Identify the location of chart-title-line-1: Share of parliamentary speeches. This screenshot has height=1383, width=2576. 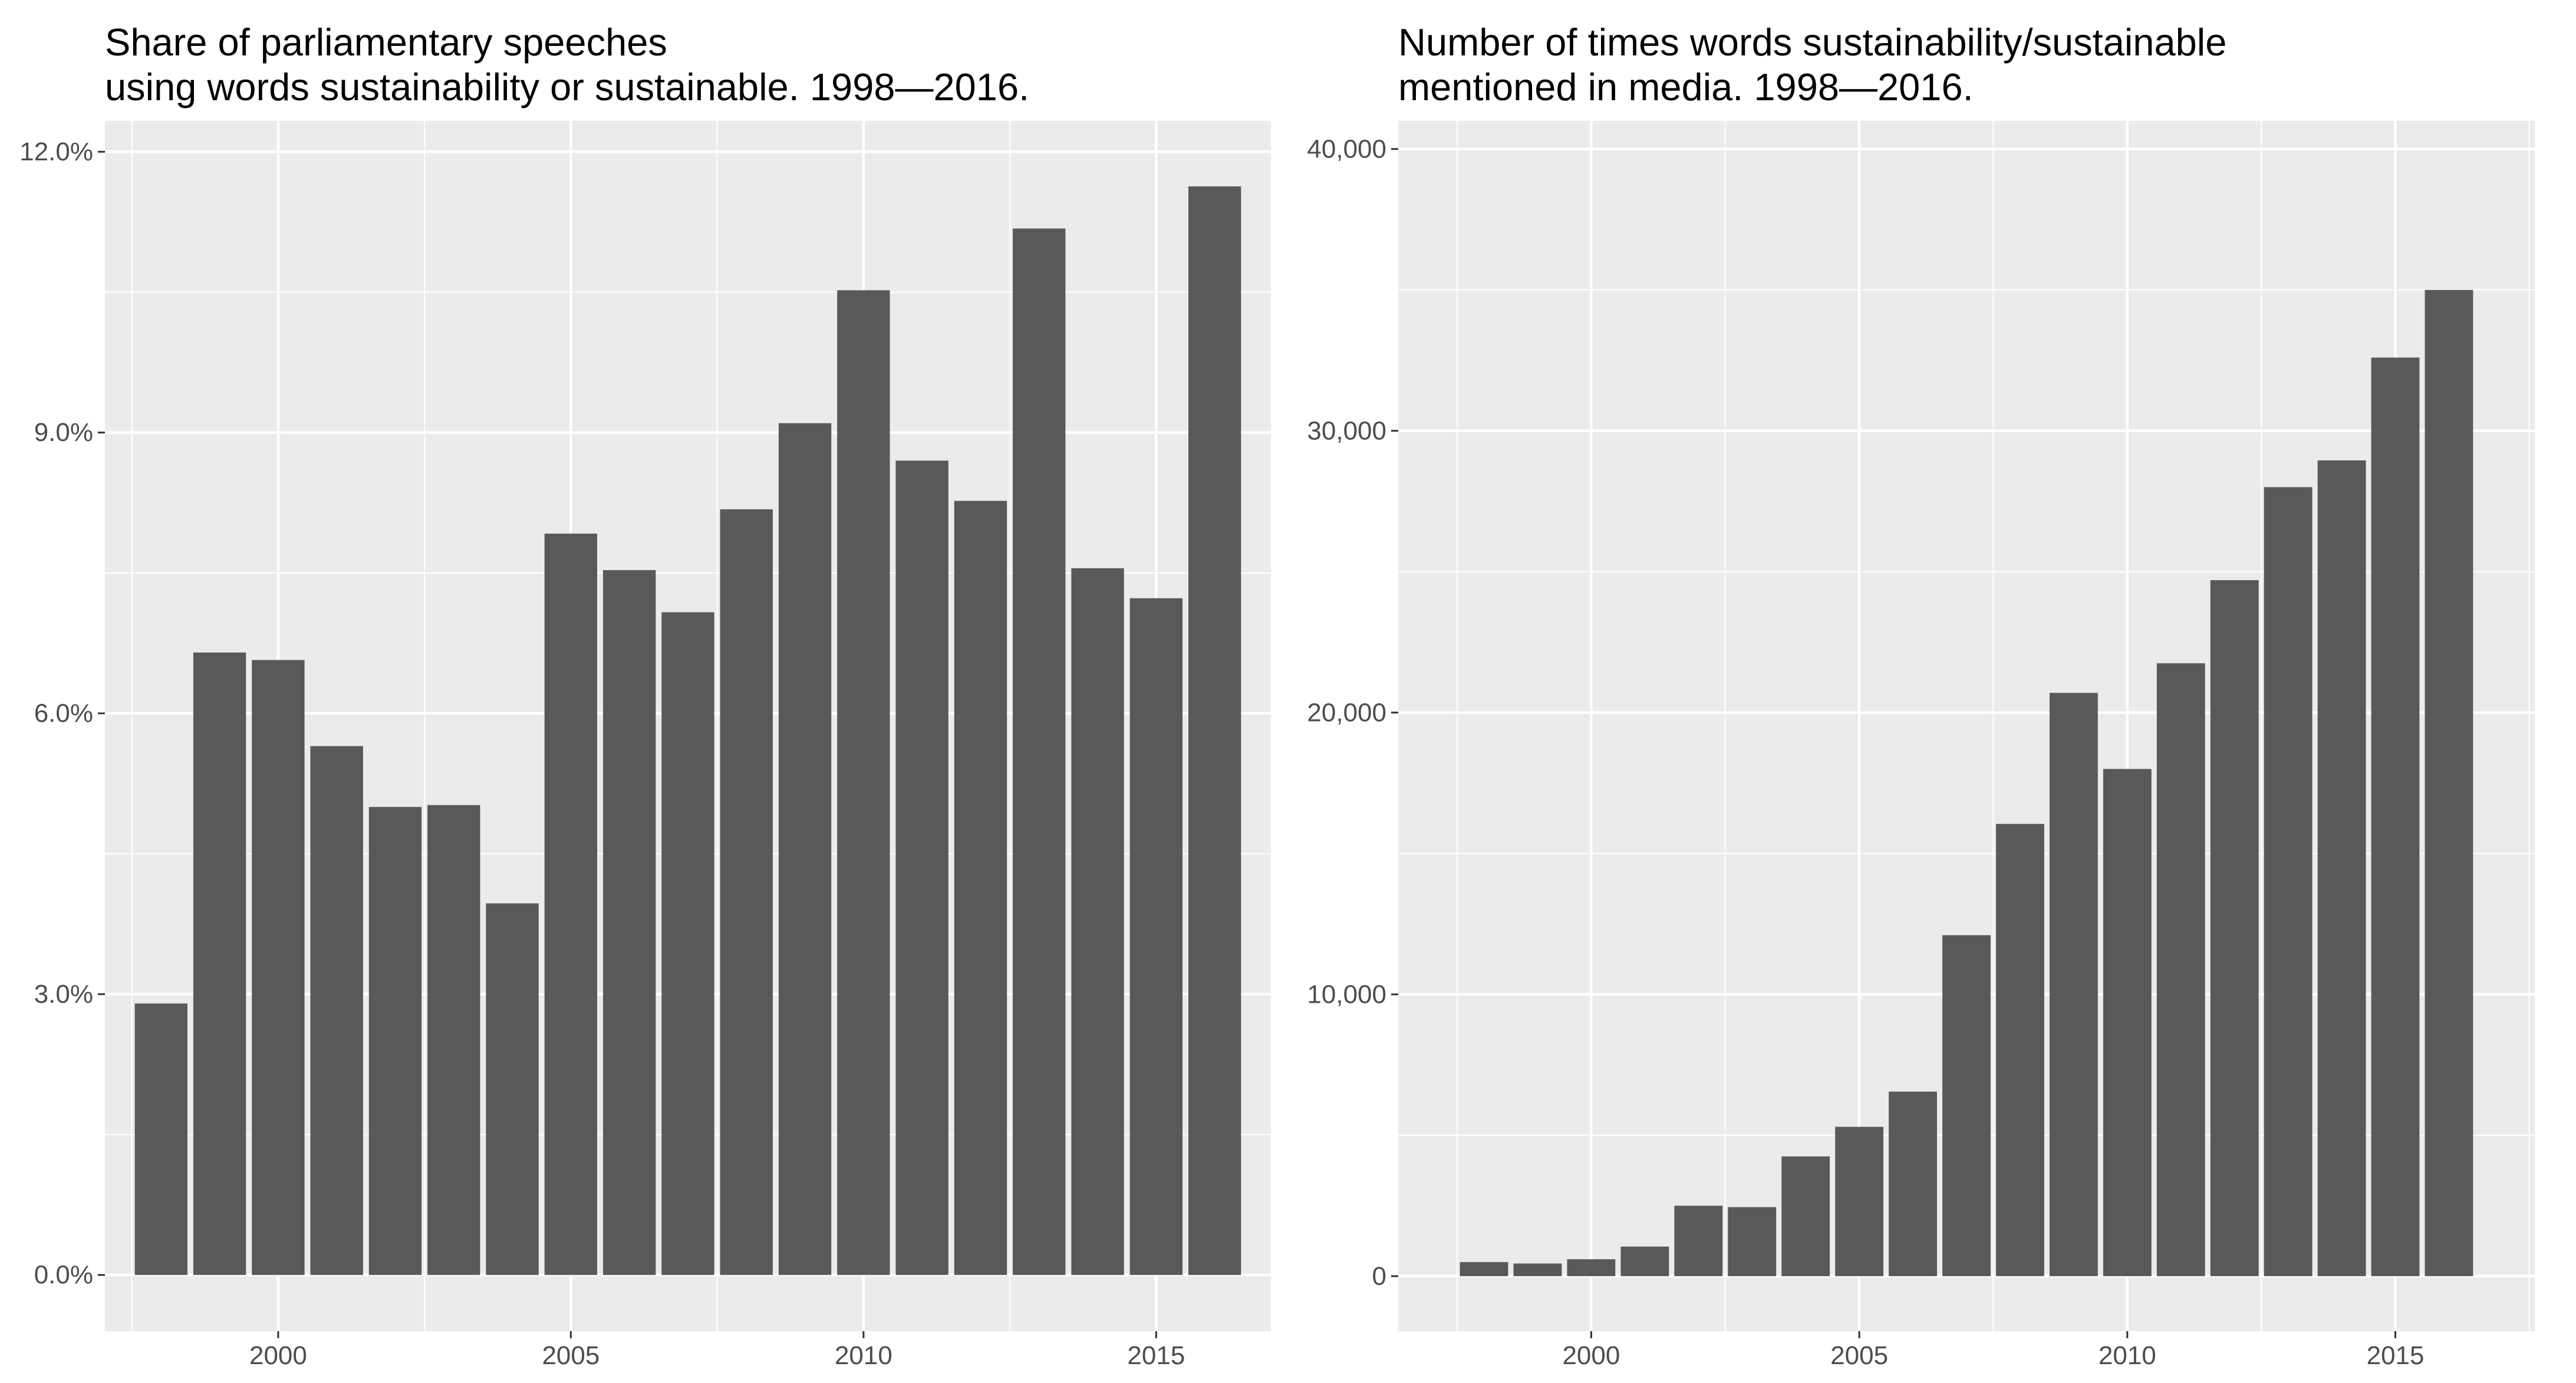
(386, 43).